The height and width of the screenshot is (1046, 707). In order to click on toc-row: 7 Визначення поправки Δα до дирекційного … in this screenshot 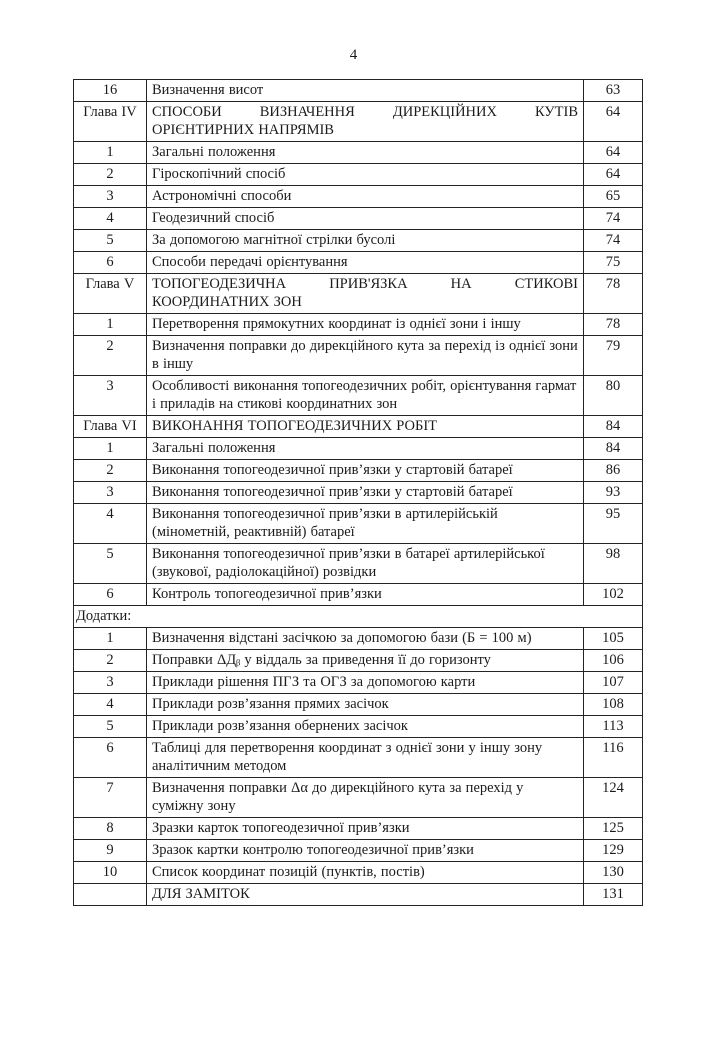, I will do `click(358, 797)`.